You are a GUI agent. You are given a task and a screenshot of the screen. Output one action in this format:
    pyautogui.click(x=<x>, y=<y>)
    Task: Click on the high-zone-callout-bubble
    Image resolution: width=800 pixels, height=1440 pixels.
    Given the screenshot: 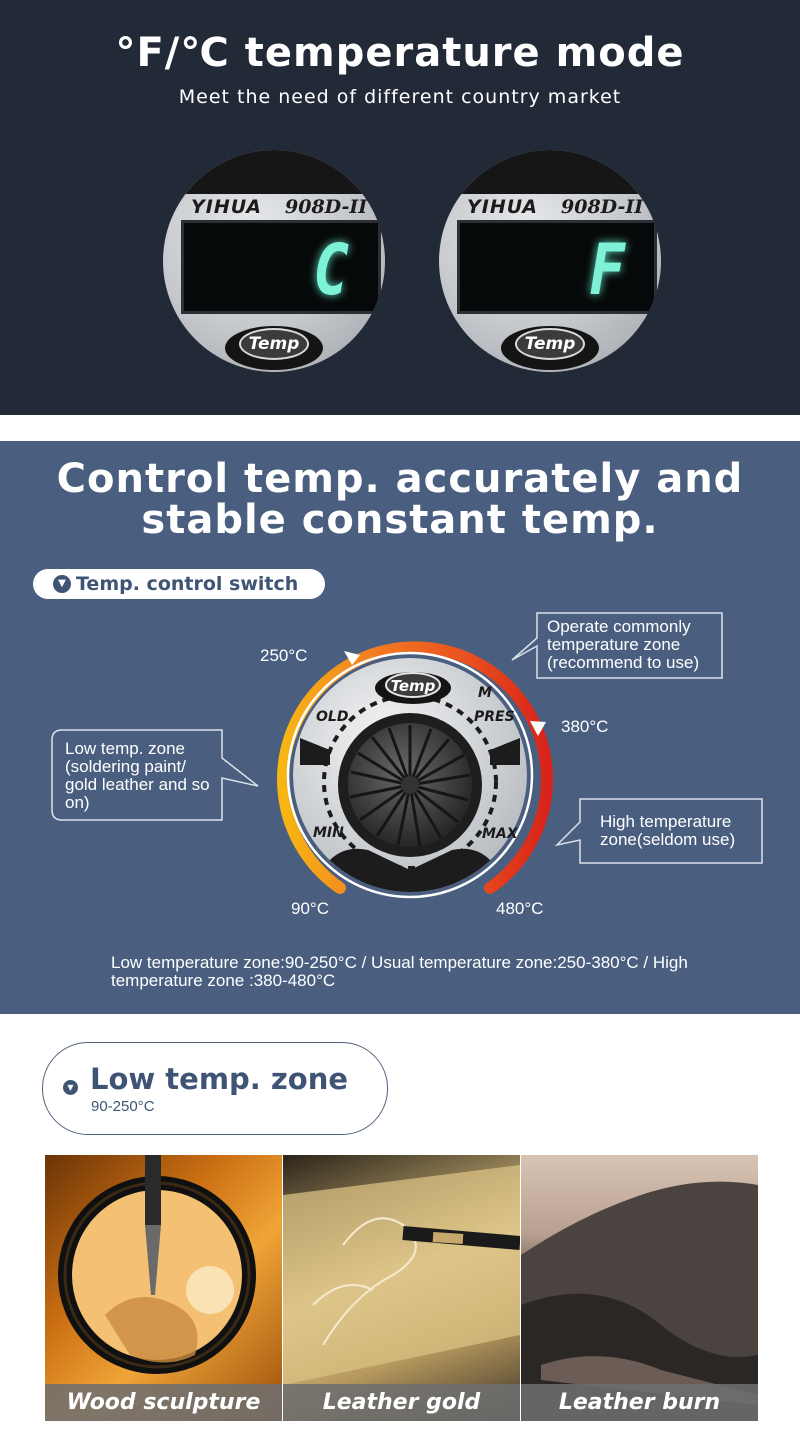 What is the action you would take?
    pyautogui.click(x=658, y=831)
    